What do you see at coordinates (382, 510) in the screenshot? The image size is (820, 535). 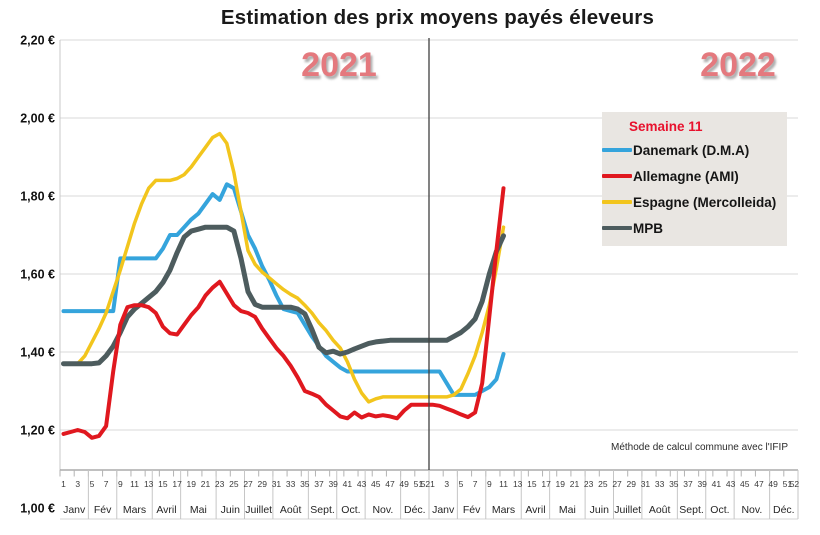 I see `month-label: Nov.` at bounding box center [382, 510].